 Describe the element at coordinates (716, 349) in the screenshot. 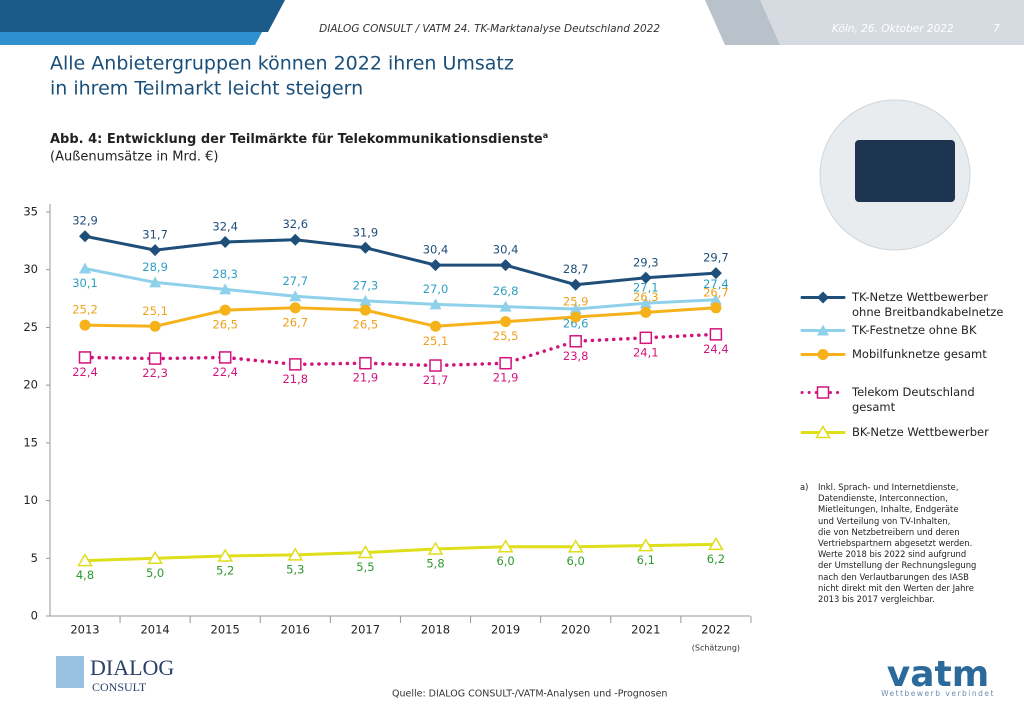

I see `value-label: 24,4` at that location.